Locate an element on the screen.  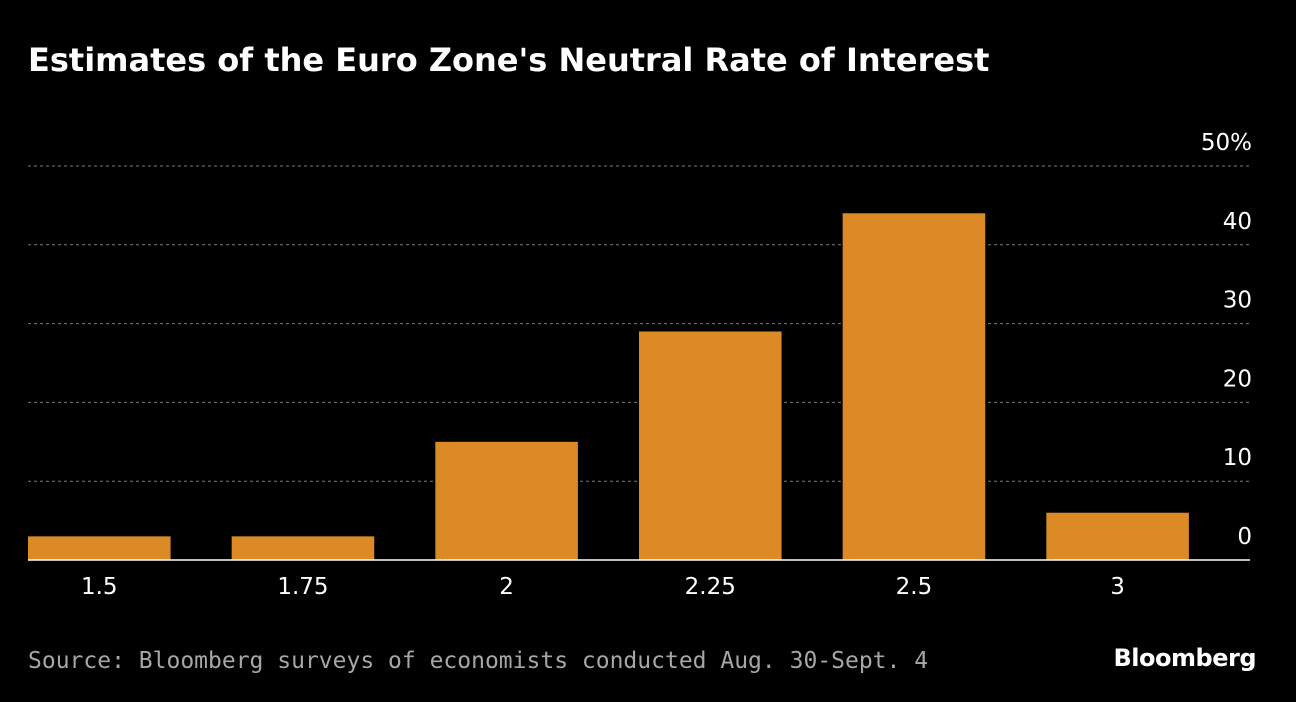
bar-2.25 is located at coordinates (710, 445).